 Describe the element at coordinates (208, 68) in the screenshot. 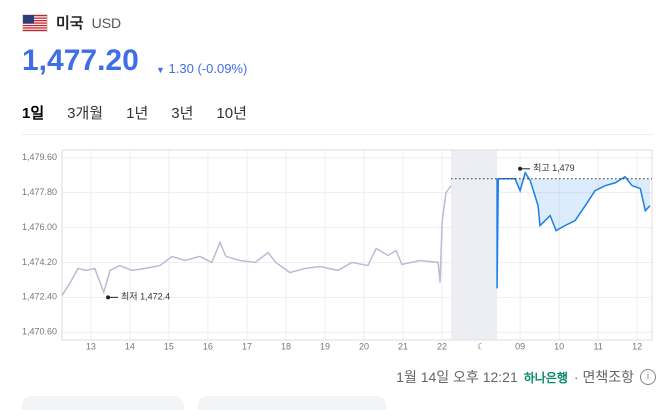

I see `change-text: 1.30 (-0.09%)` at that location.